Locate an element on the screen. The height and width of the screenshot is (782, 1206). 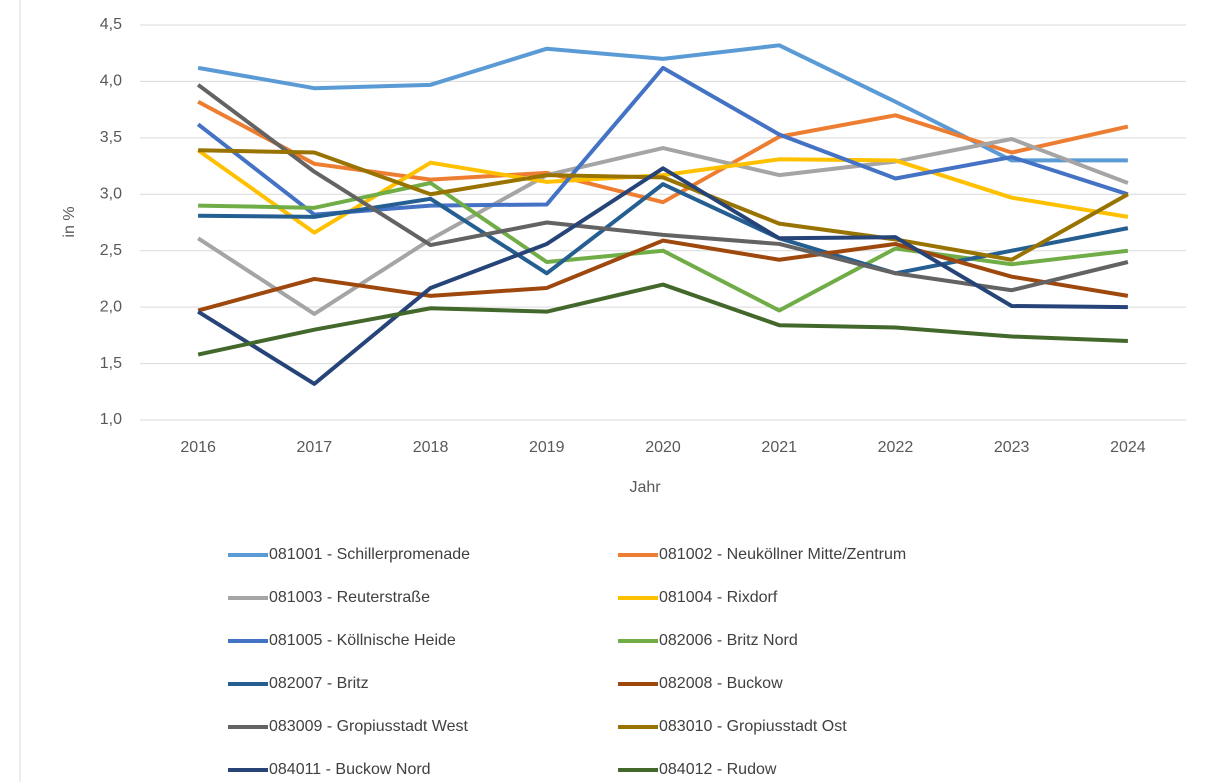
legend-label: 083009 - Gropiusstadt West is located at coordinates (368, 726).